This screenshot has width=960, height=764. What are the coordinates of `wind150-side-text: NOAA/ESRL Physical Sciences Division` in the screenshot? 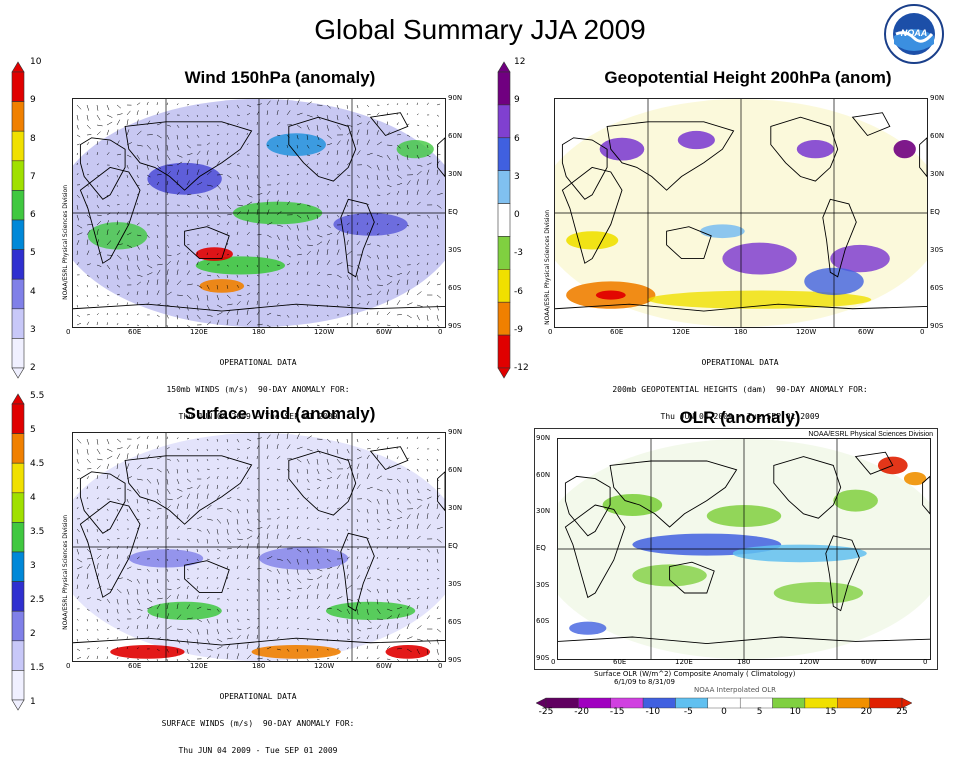 It's located at (65, 242).